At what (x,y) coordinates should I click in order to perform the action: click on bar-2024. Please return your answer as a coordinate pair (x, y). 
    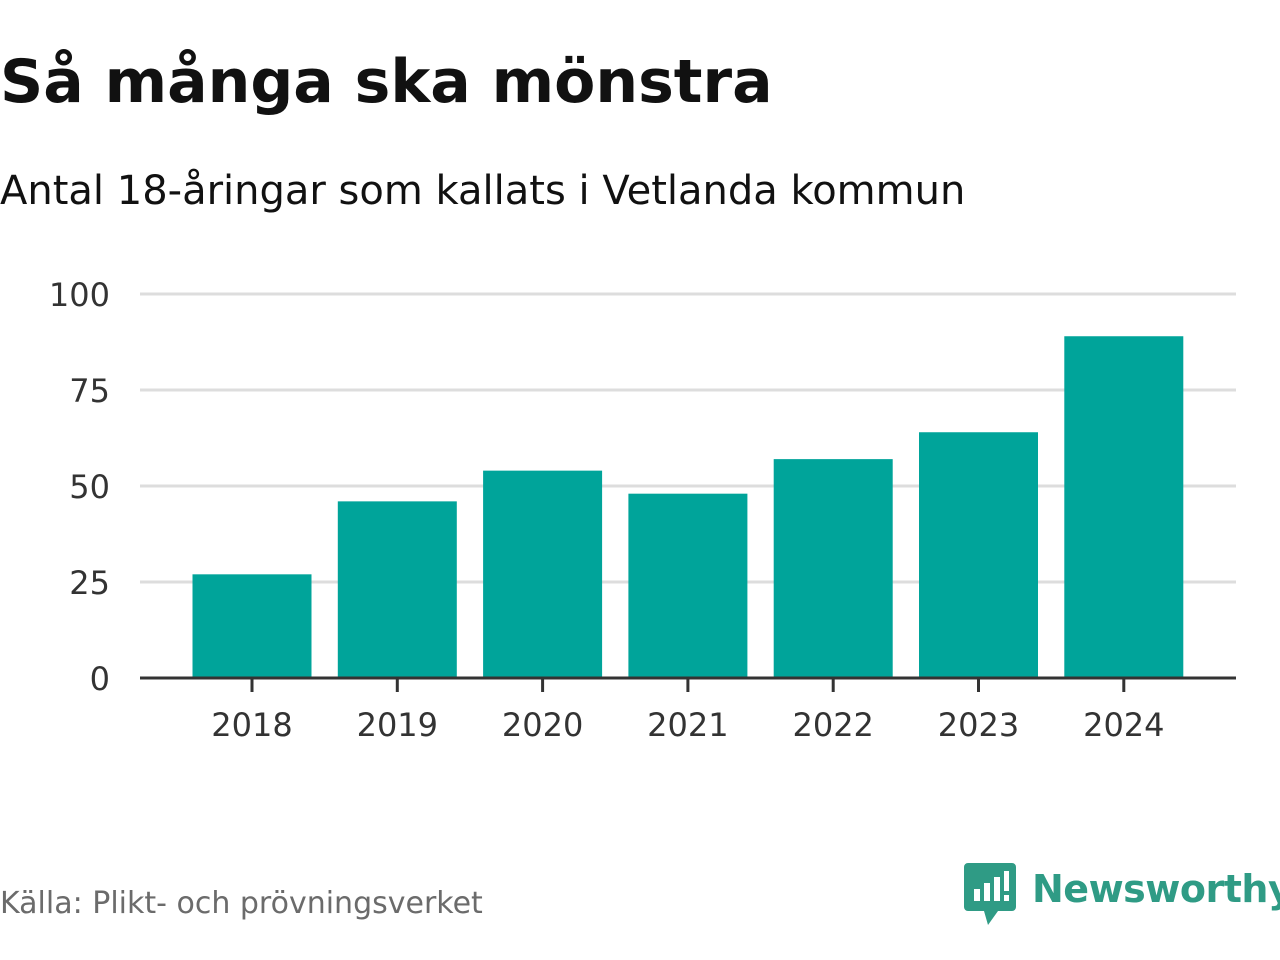
    Looking at the image, I should click on (1124, 507).